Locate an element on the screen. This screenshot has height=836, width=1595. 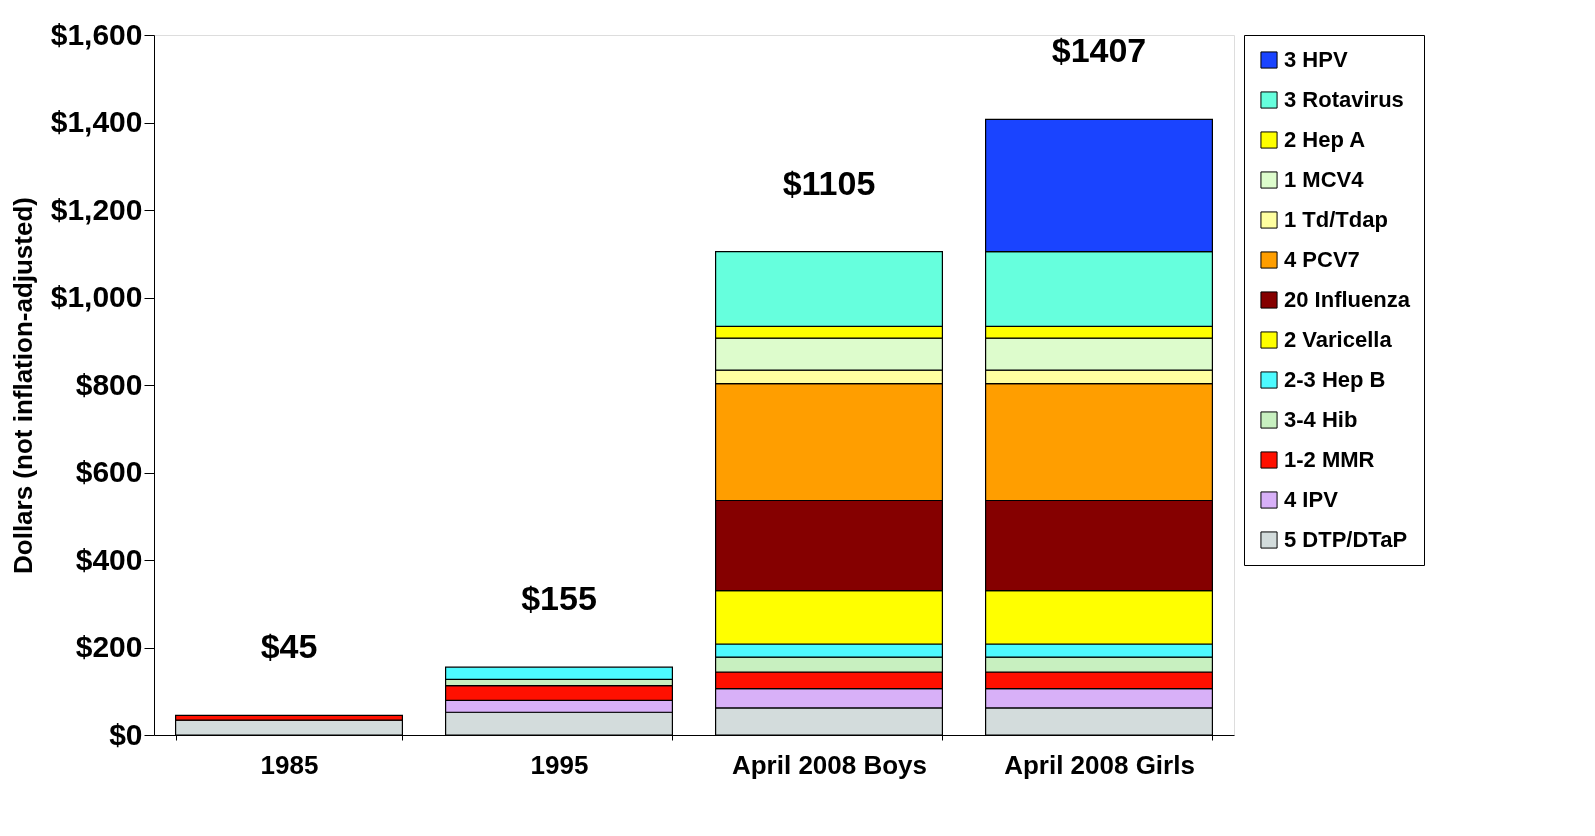
total-label: $1105 is located at coordinates (829, 182).